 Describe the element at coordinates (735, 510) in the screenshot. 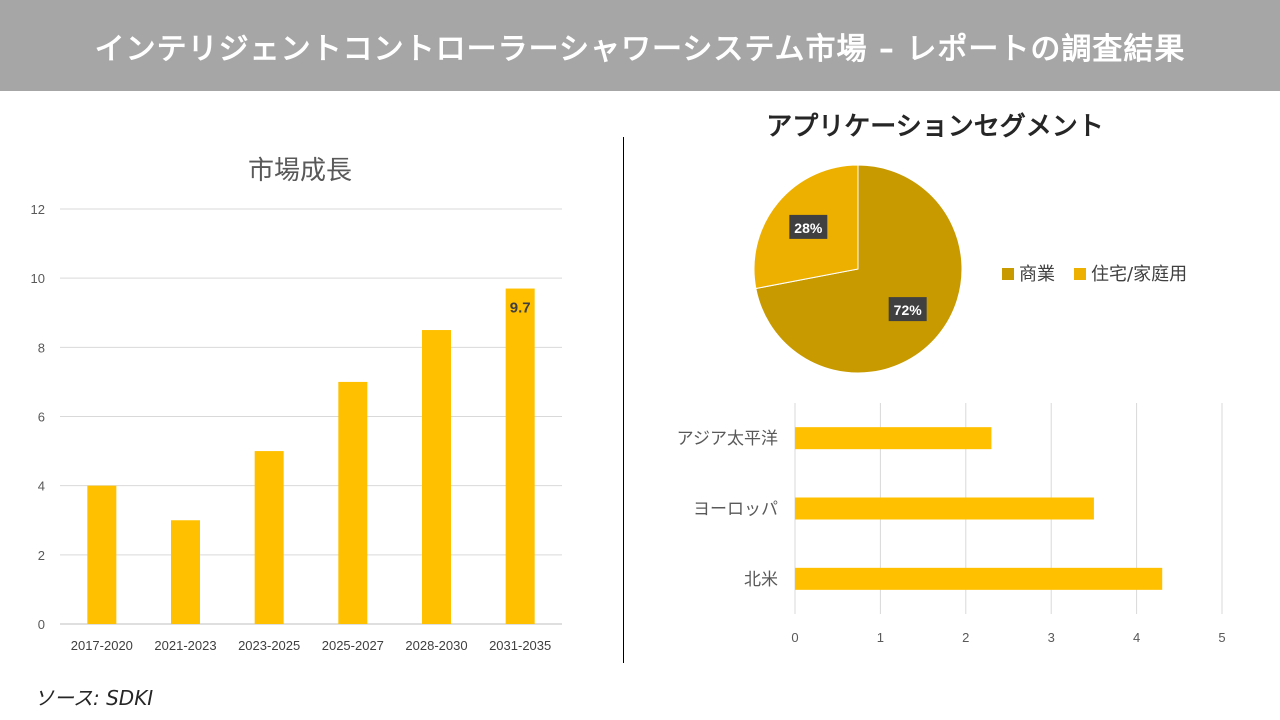

I see `region-label: ヨーロッパ` at that location.